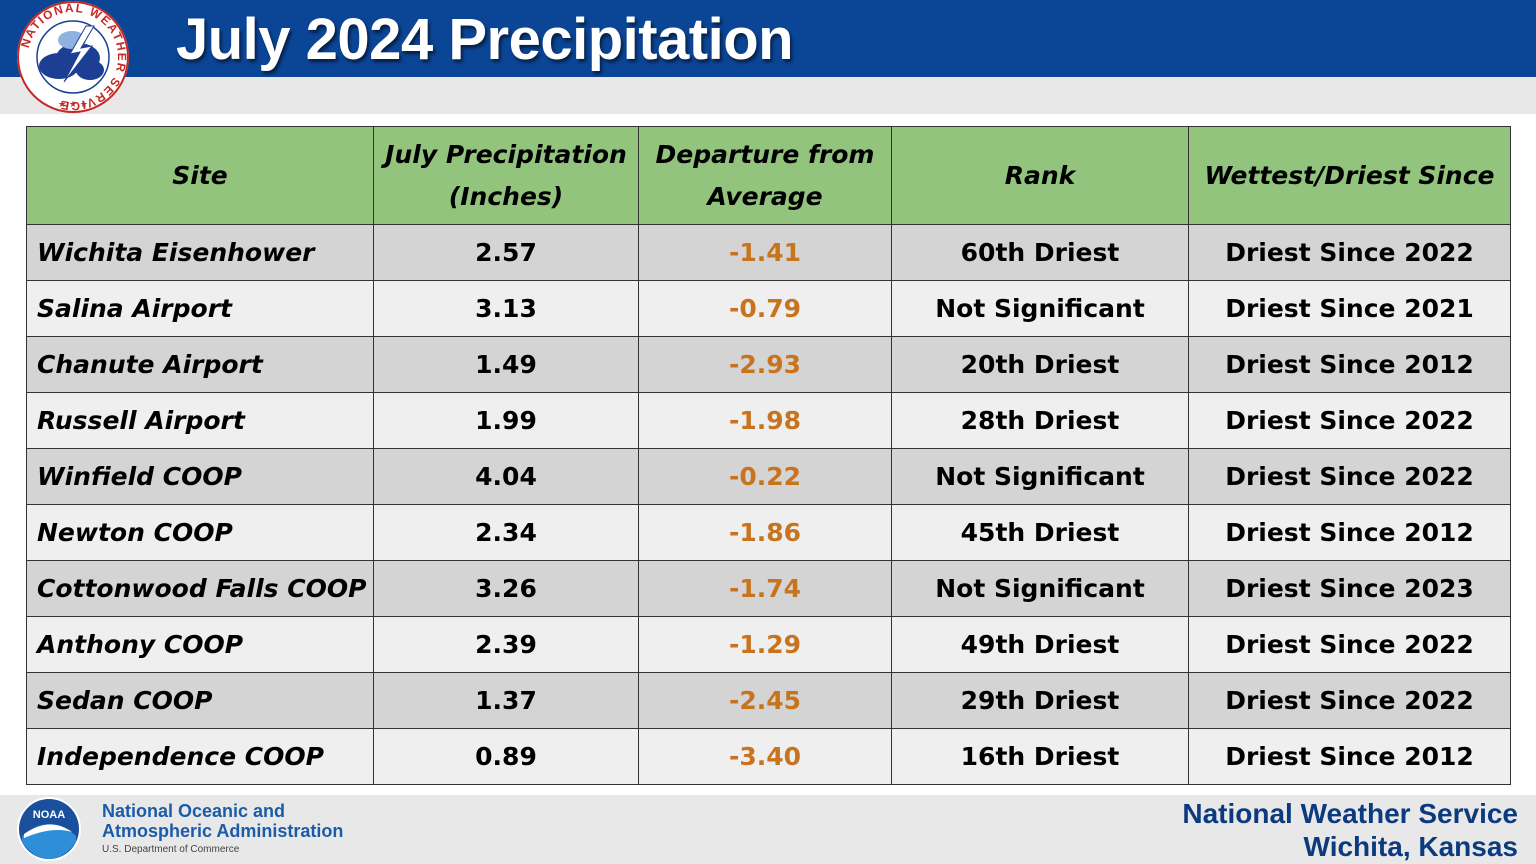 The height and width of the screenshot is (864, 1536). What do you see at coordinates (1040, 420) in the screenshot?
I see `rank-cell: 28th Driest` at bounding box center [1040, 420].